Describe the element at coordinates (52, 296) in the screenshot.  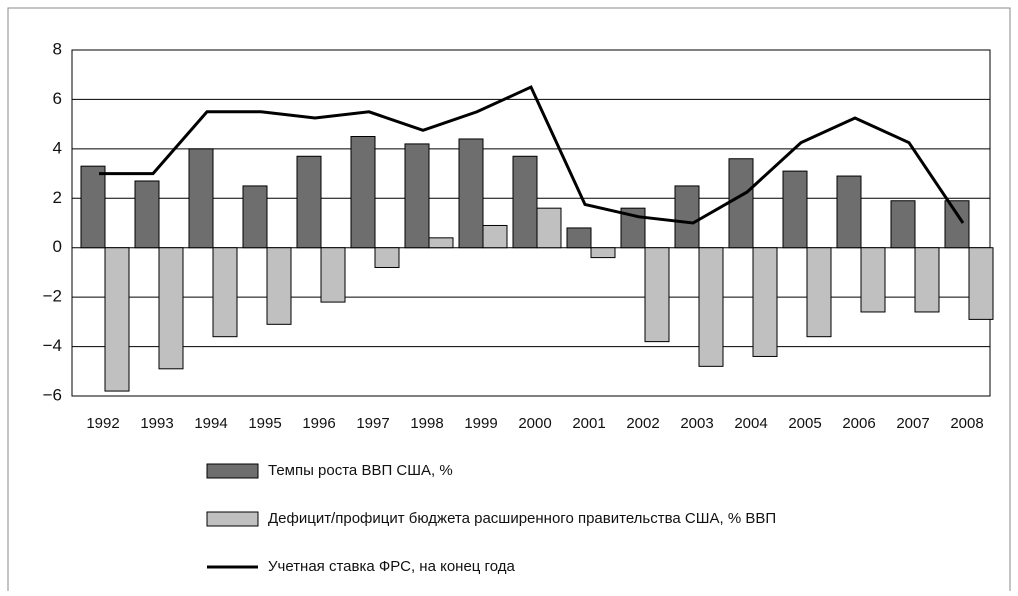
I see `y-tick-label: −2` at that location.